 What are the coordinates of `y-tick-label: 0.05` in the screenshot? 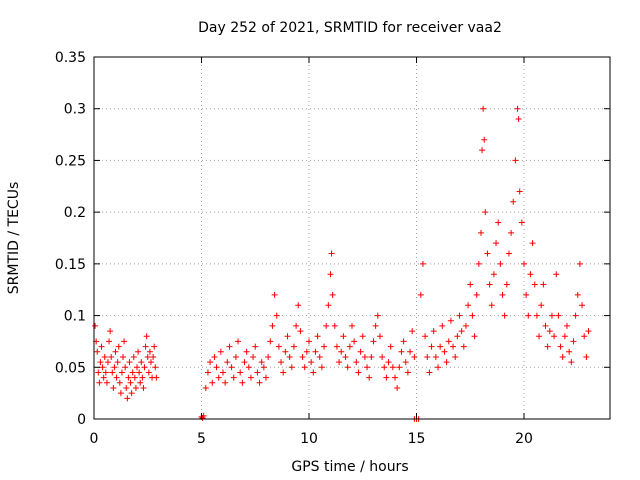 It's located at (70, 368).